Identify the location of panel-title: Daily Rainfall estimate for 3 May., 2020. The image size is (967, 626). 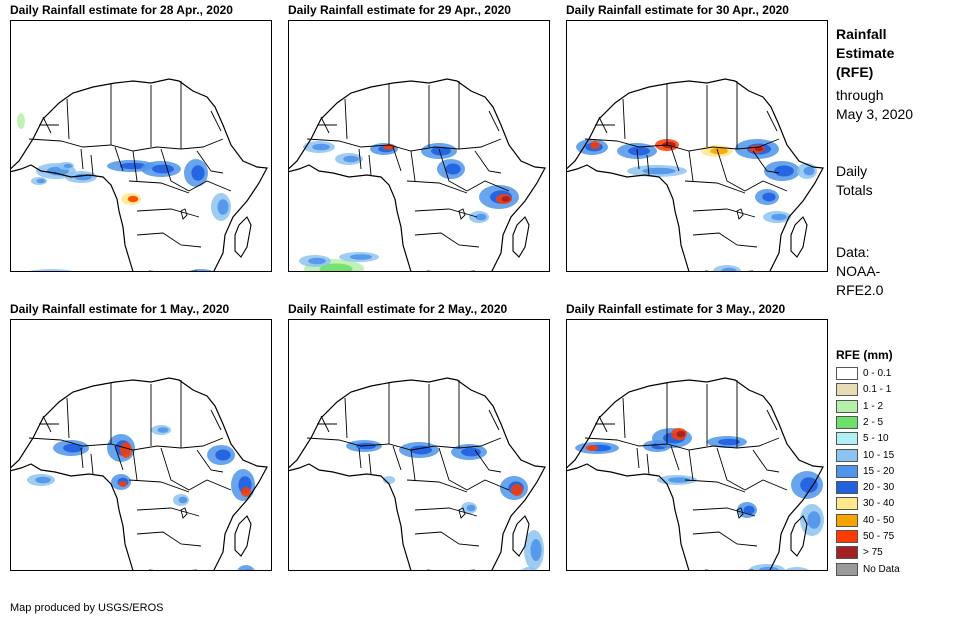
(676, 309).